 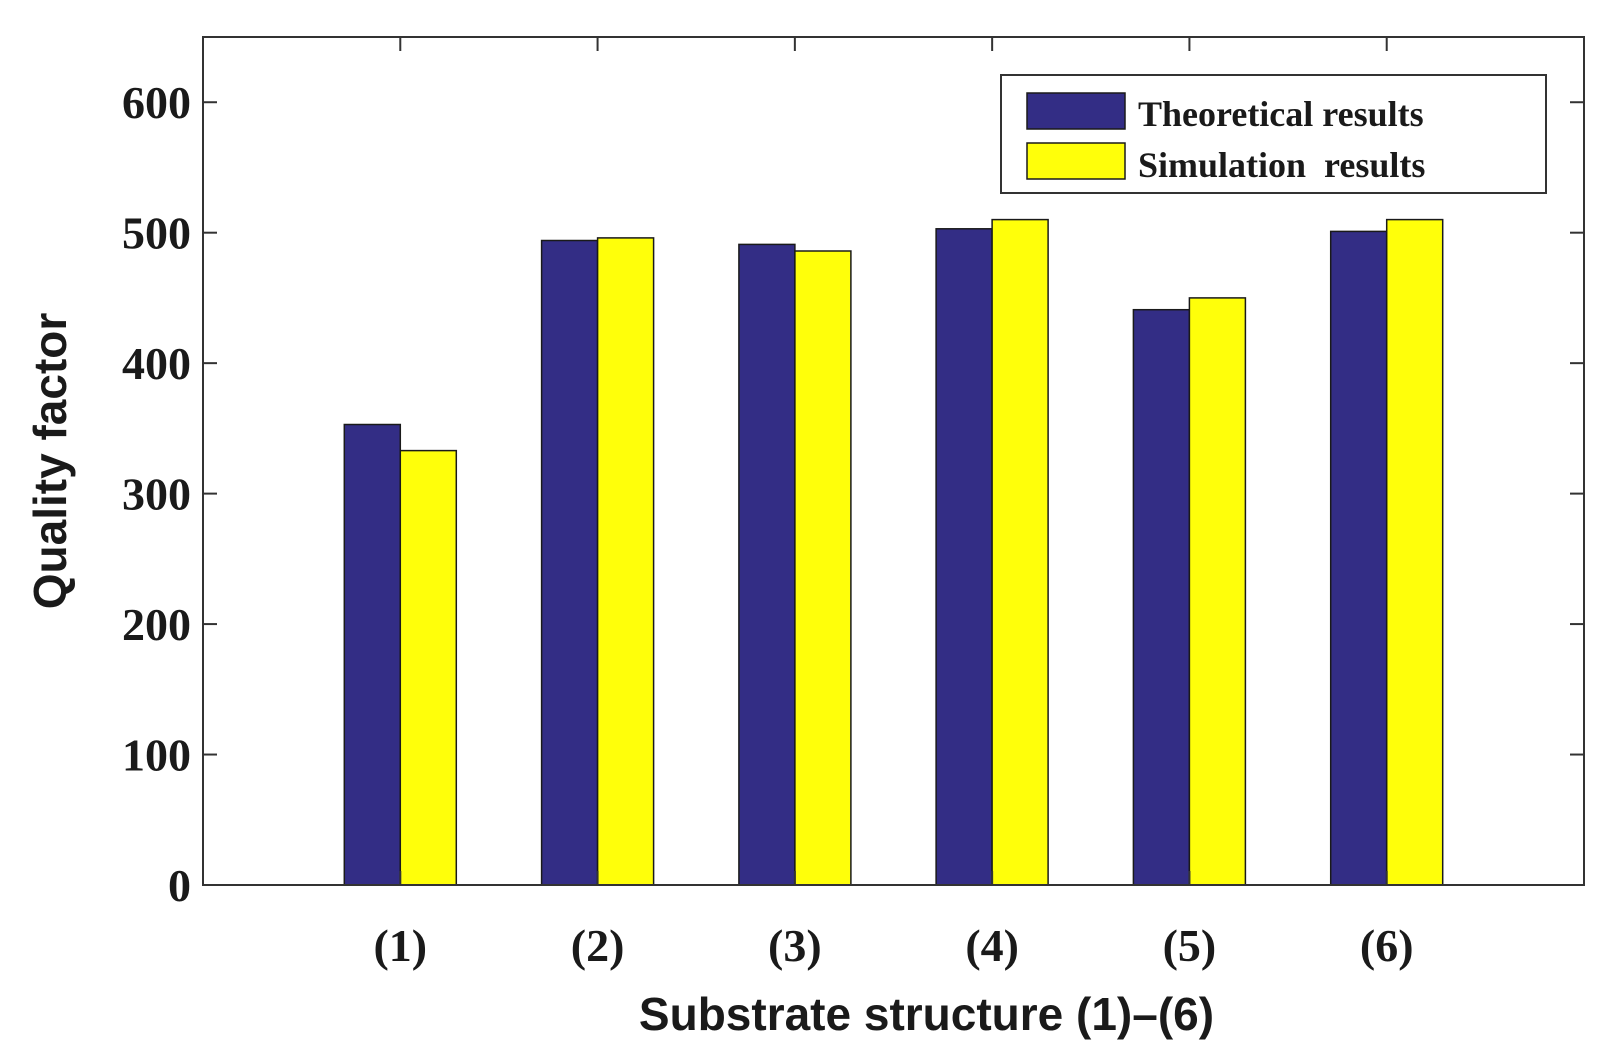 I want to click on y-tick-label: 0, so click(x=179, y=885).